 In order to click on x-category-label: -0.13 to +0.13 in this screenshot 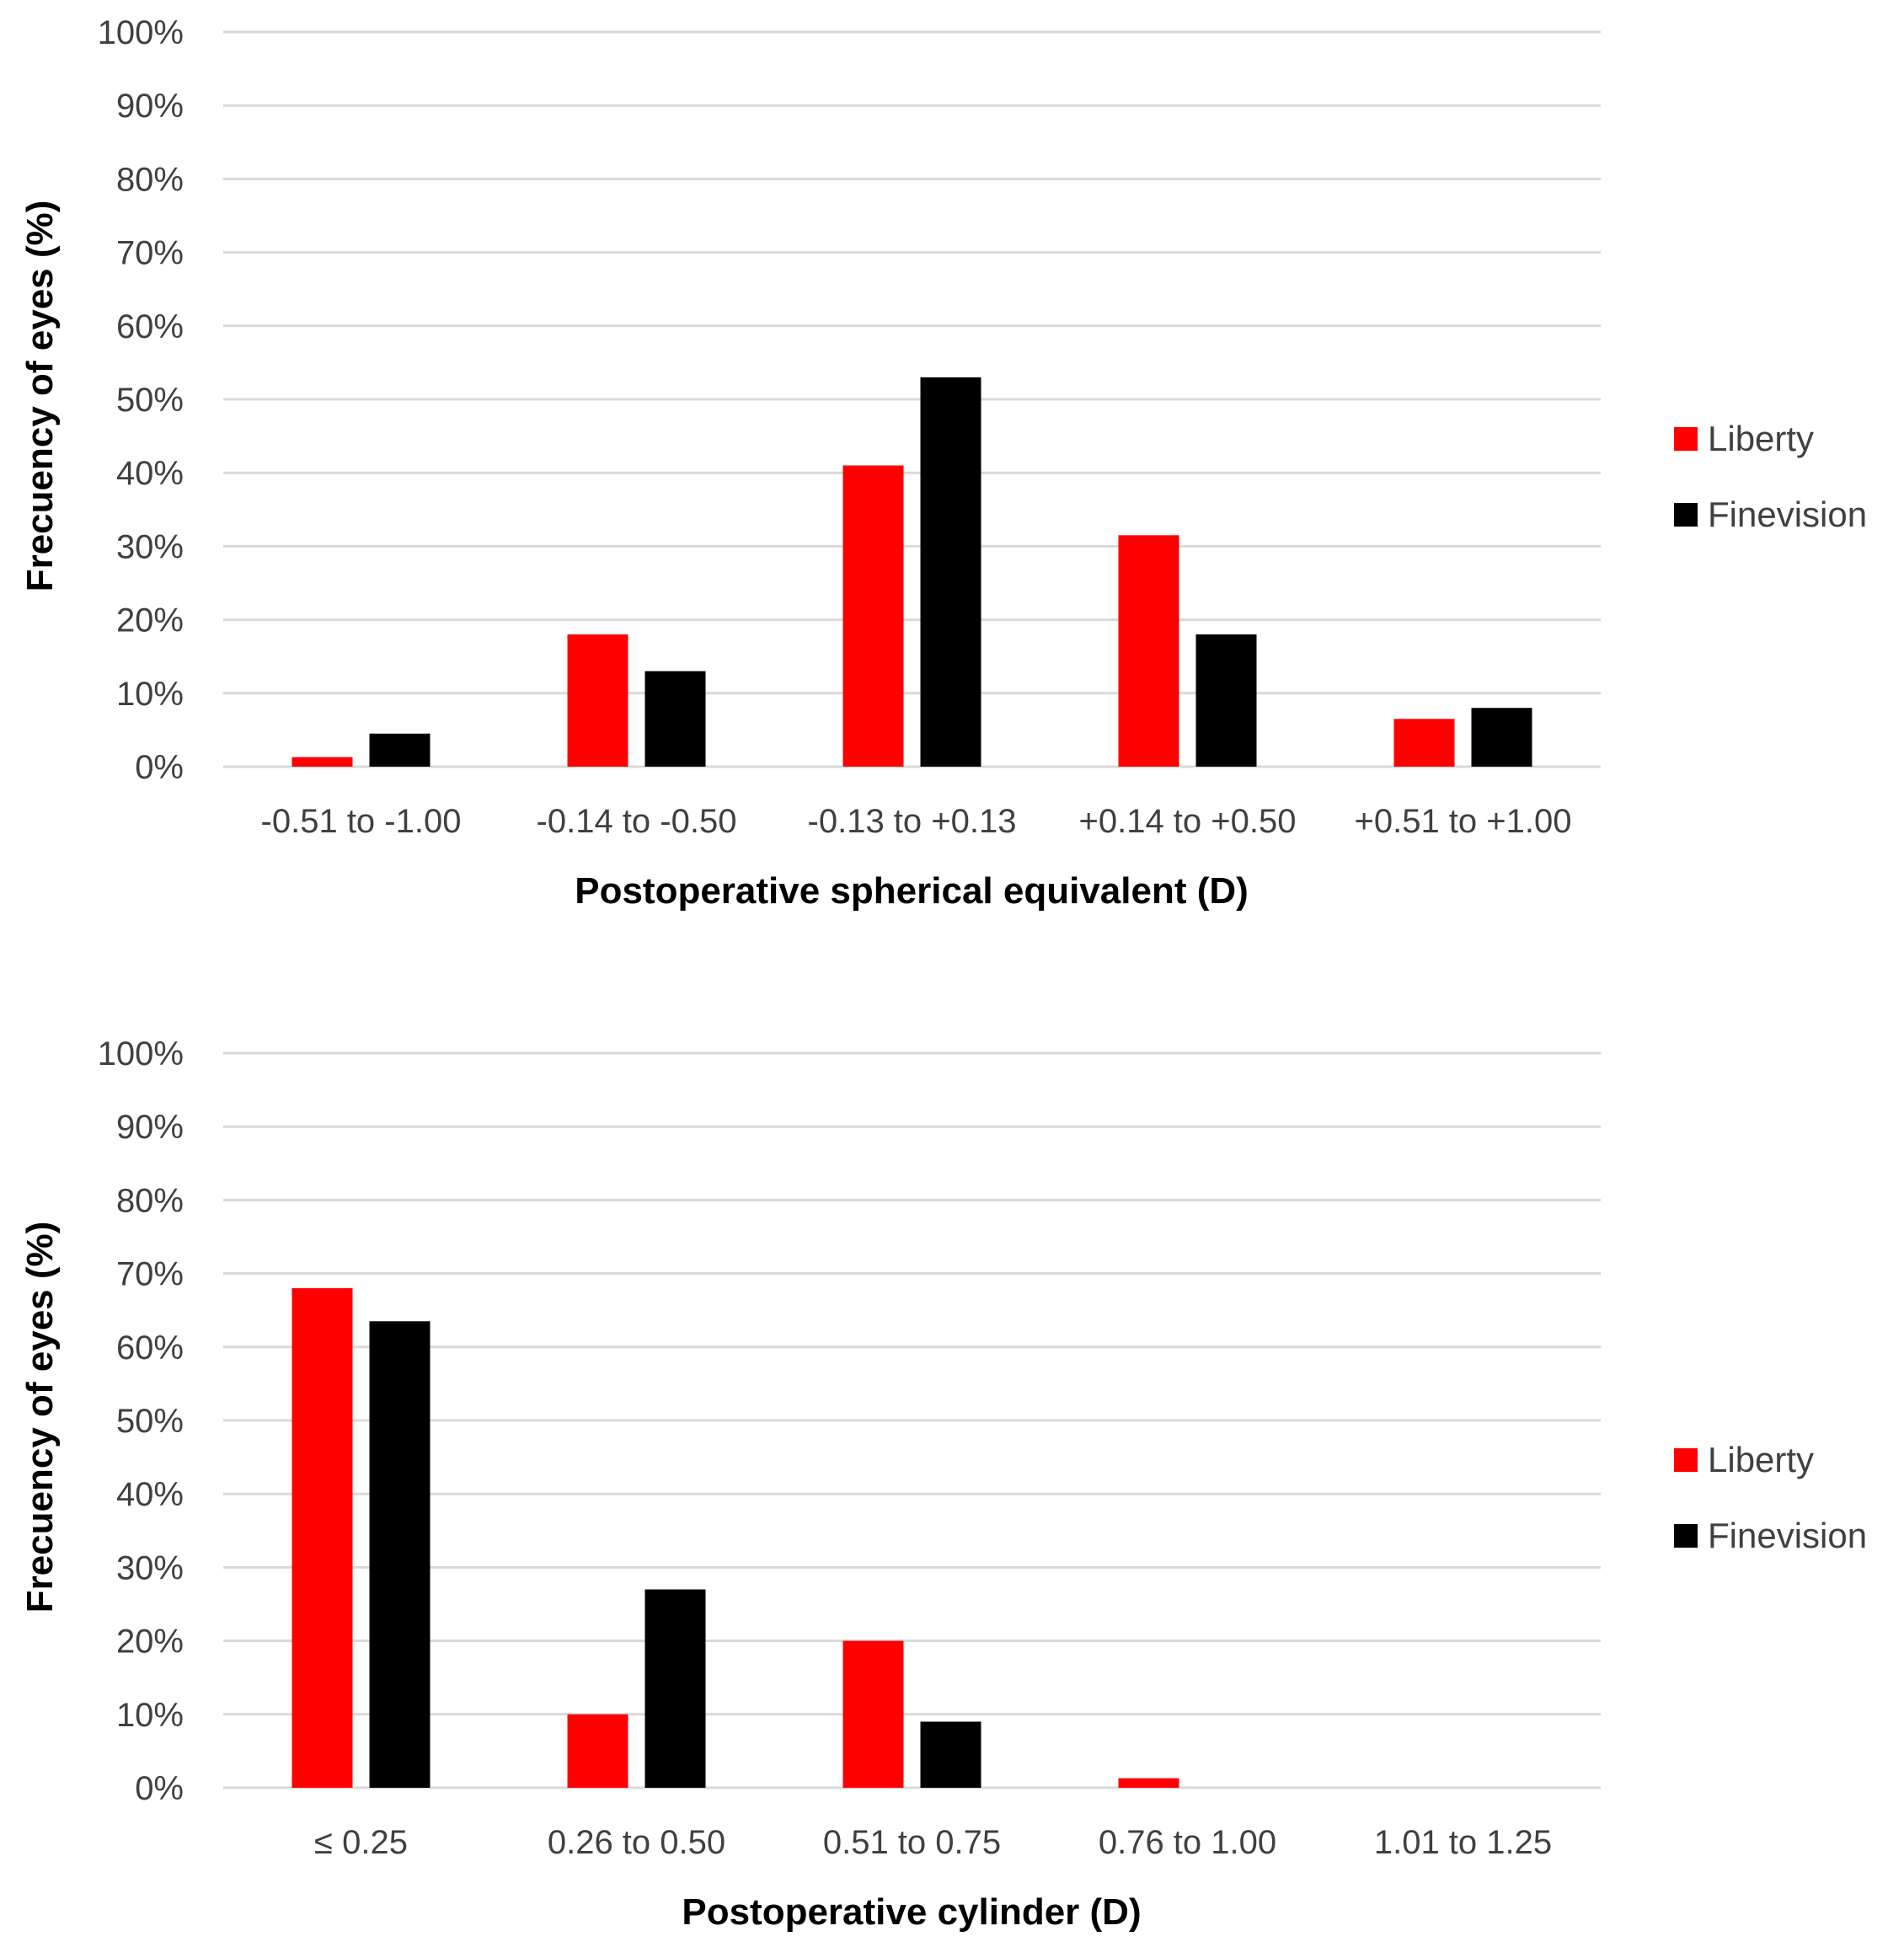, I will do `click(912, 821)`.